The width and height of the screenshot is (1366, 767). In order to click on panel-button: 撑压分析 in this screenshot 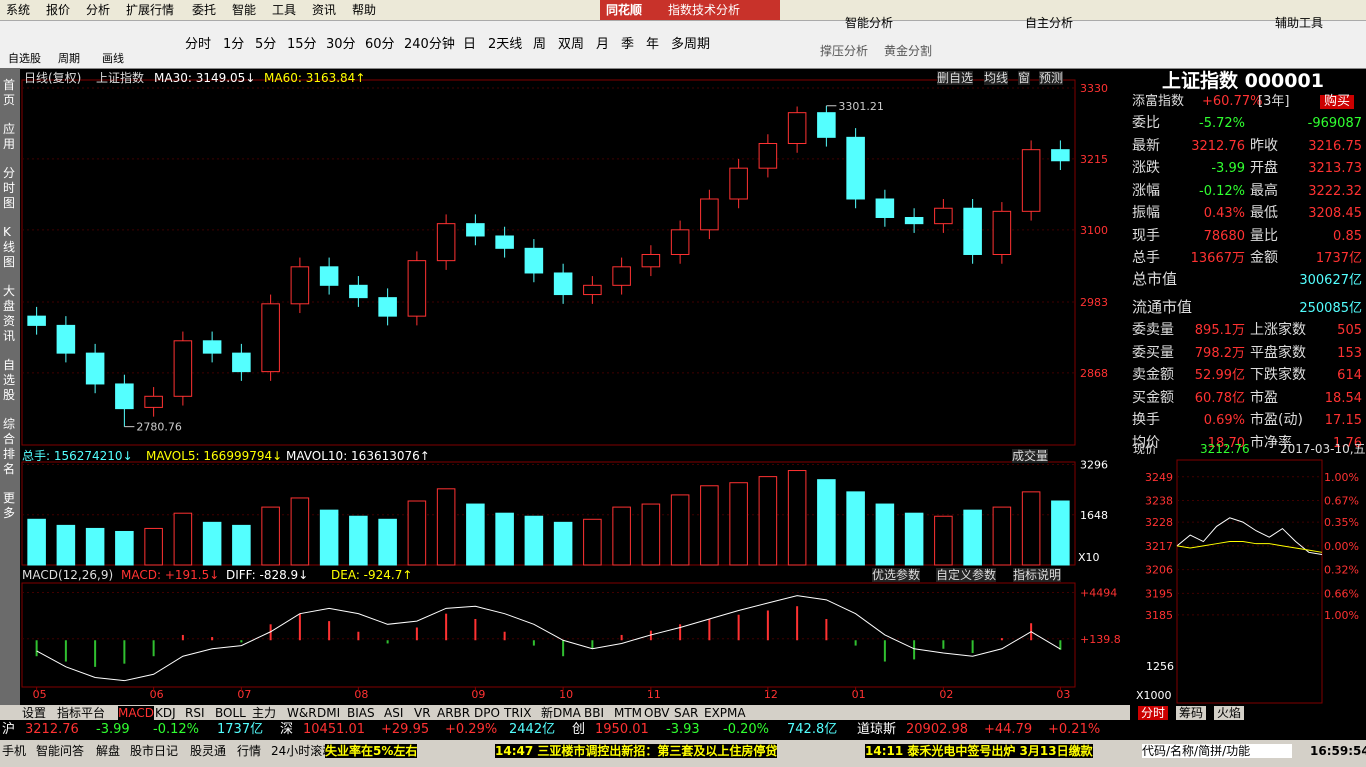, I will do `click(844, 51)`.